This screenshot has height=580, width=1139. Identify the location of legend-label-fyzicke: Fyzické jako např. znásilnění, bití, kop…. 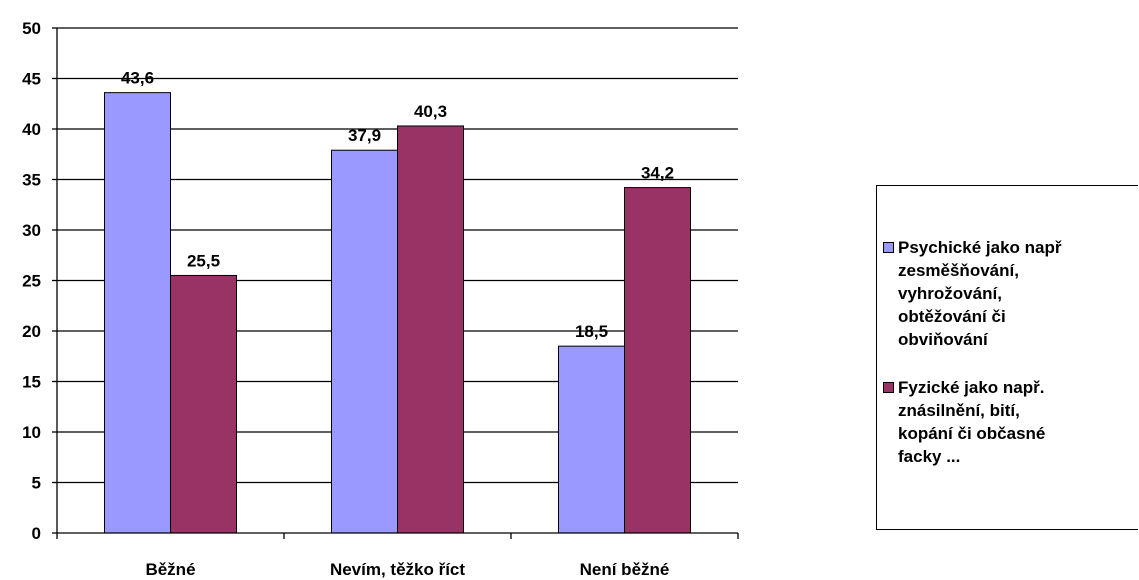
(972, 422).